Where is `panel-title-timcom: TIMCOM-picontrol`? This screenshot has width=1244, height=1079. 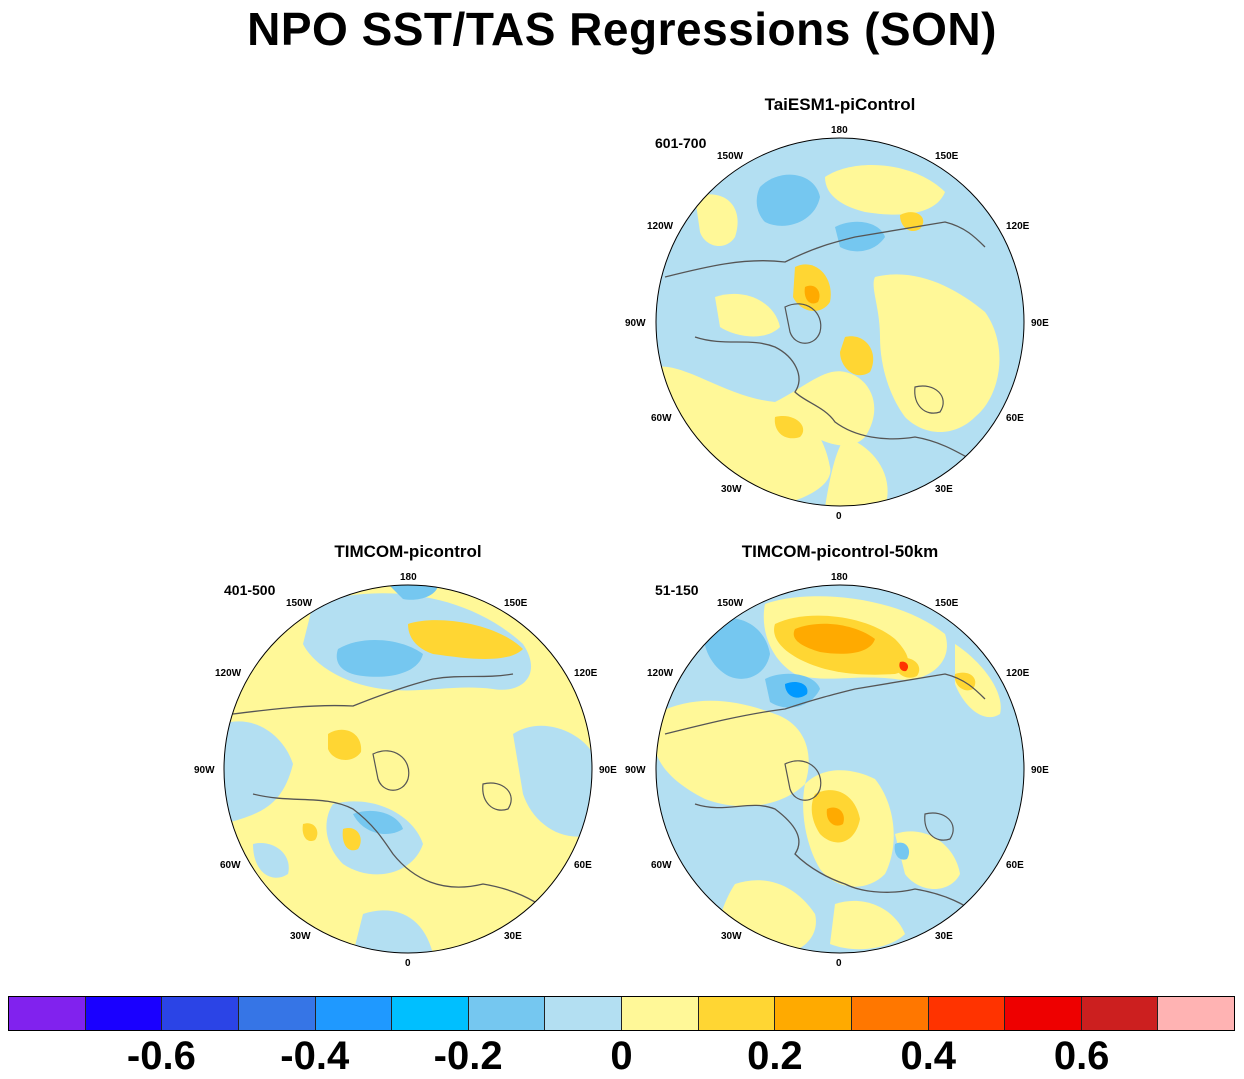
panel-title-timcom: TIMCOM-picontrol is located at coordinates (408, 551).